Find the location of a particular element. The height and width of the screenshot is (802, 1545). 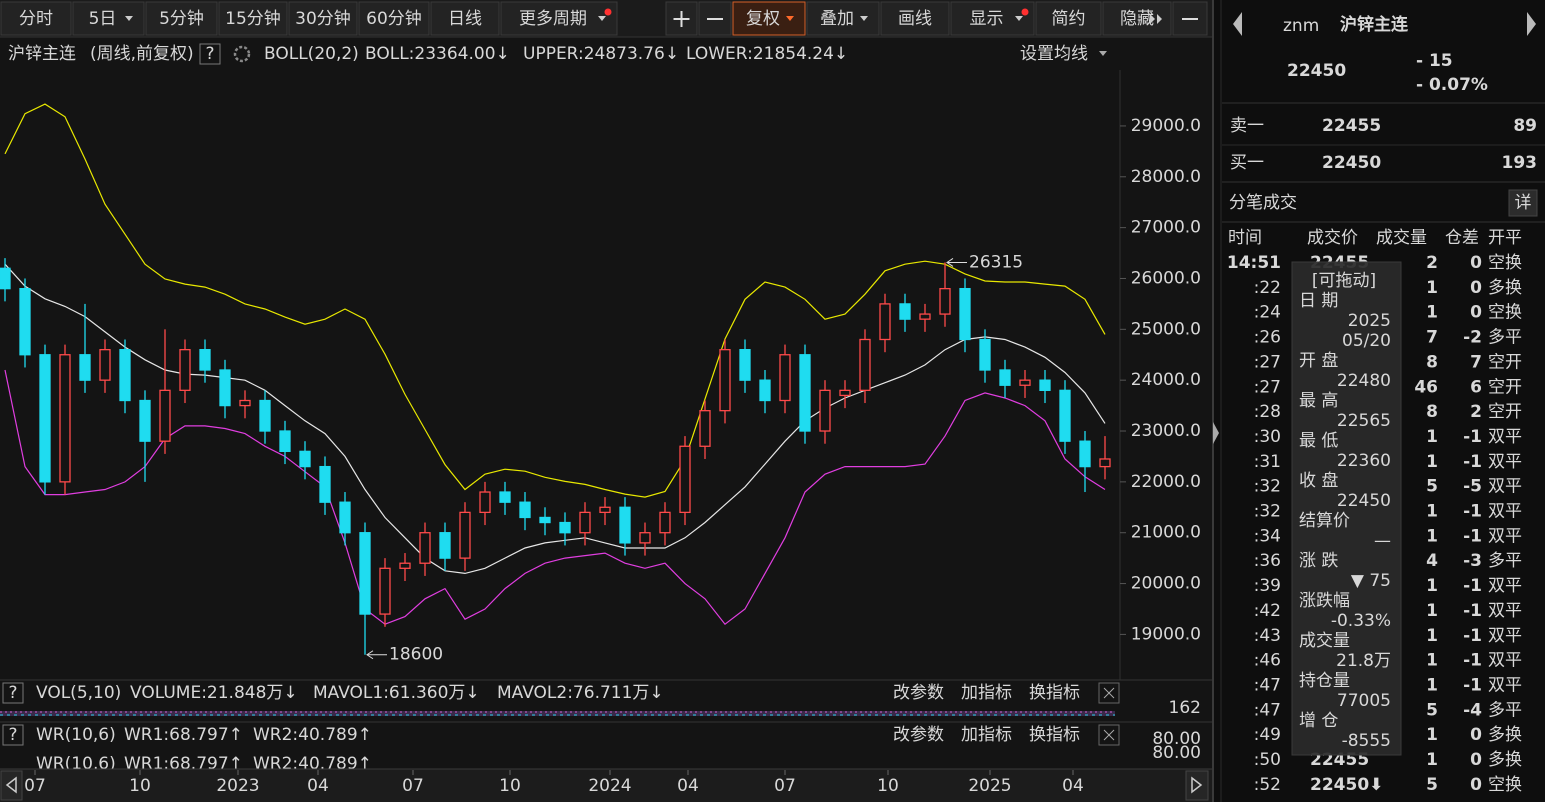

high-label: 26315 is located at coordinates (996, 262).